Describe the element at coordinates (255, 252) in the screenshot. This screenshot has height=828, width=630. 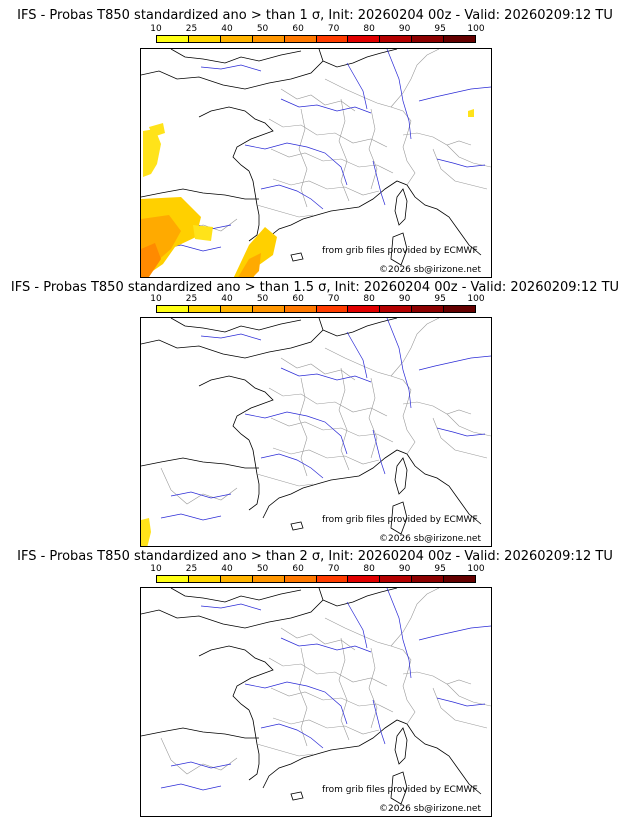
I see `proba-area-iberia` at that location.